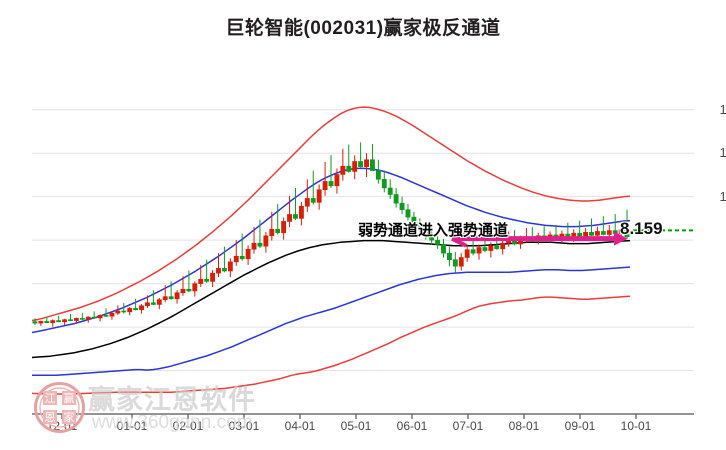  Describe the element at coordinates (433, 230) in the screenshot. I see `channel-annotation-label: 弱势通道进入强势通道` at that location.